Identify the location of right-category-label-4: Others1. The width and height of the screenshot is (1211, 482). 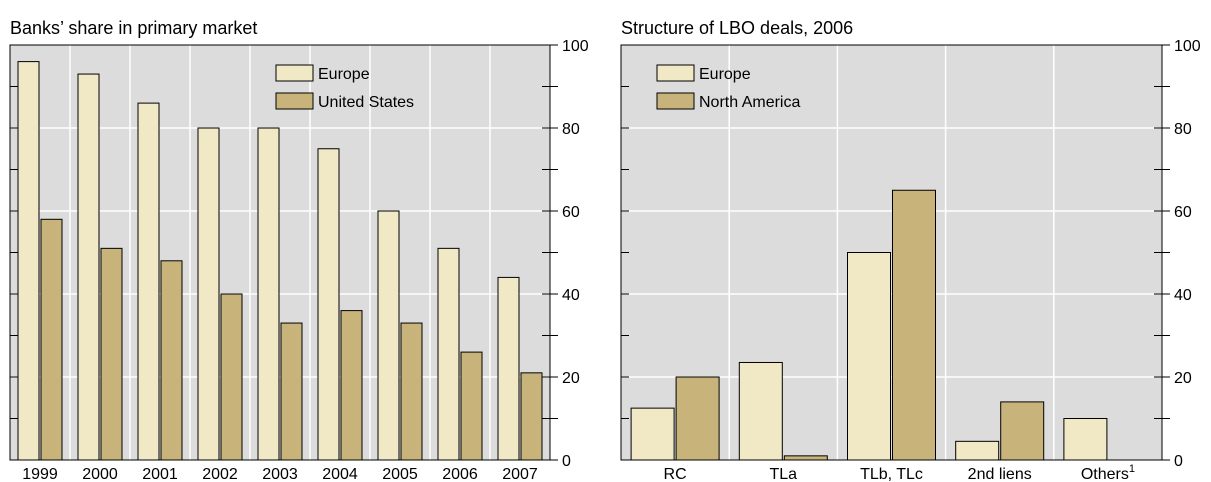
(1108, 472).